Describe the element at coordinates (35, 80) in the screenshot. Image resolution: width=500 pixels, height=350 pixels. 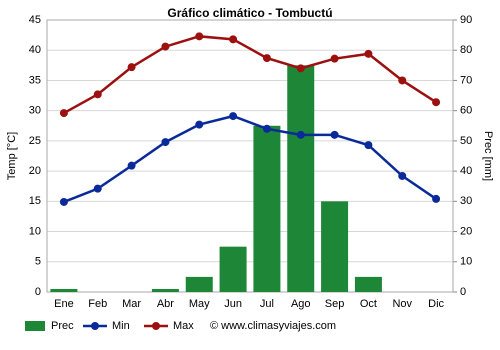
I see `y-tick-label: 35` at that location.